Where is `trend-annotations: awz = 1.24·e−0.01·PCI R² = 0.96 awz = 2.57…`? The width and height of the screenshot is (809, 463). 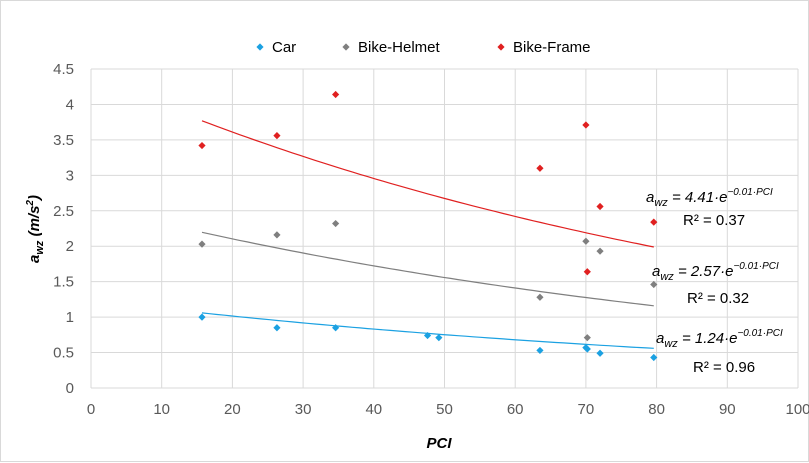
trend-annotations: awz = 1.24·e−0.01·PCI R² = 0.96 awz = 2.57… is located at coordinates (714, 281).